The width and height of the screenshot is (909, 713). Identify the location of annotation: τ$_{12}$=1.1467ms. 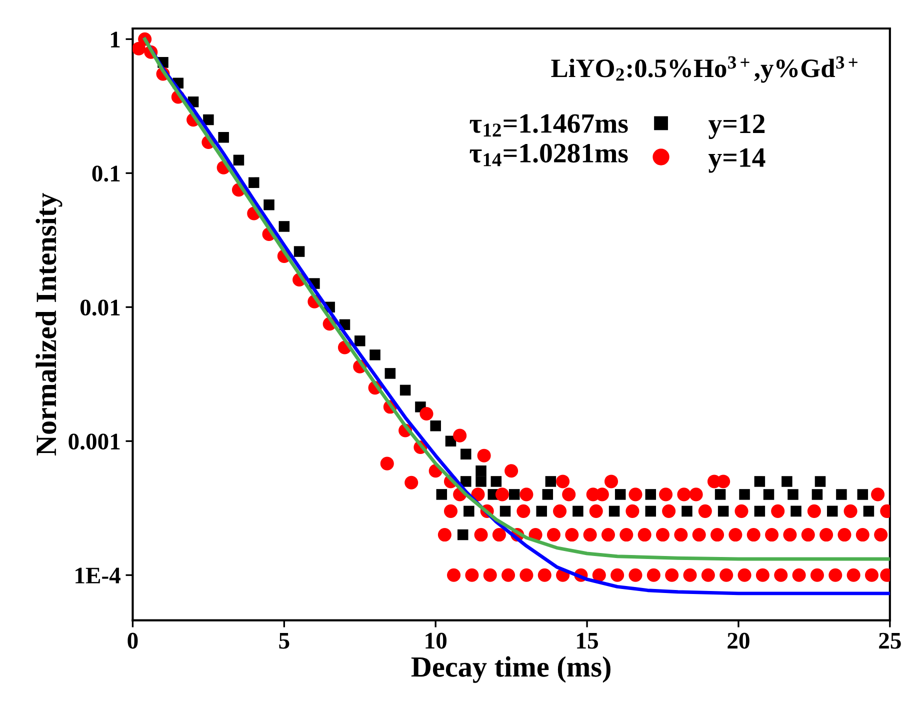
(549, 125).